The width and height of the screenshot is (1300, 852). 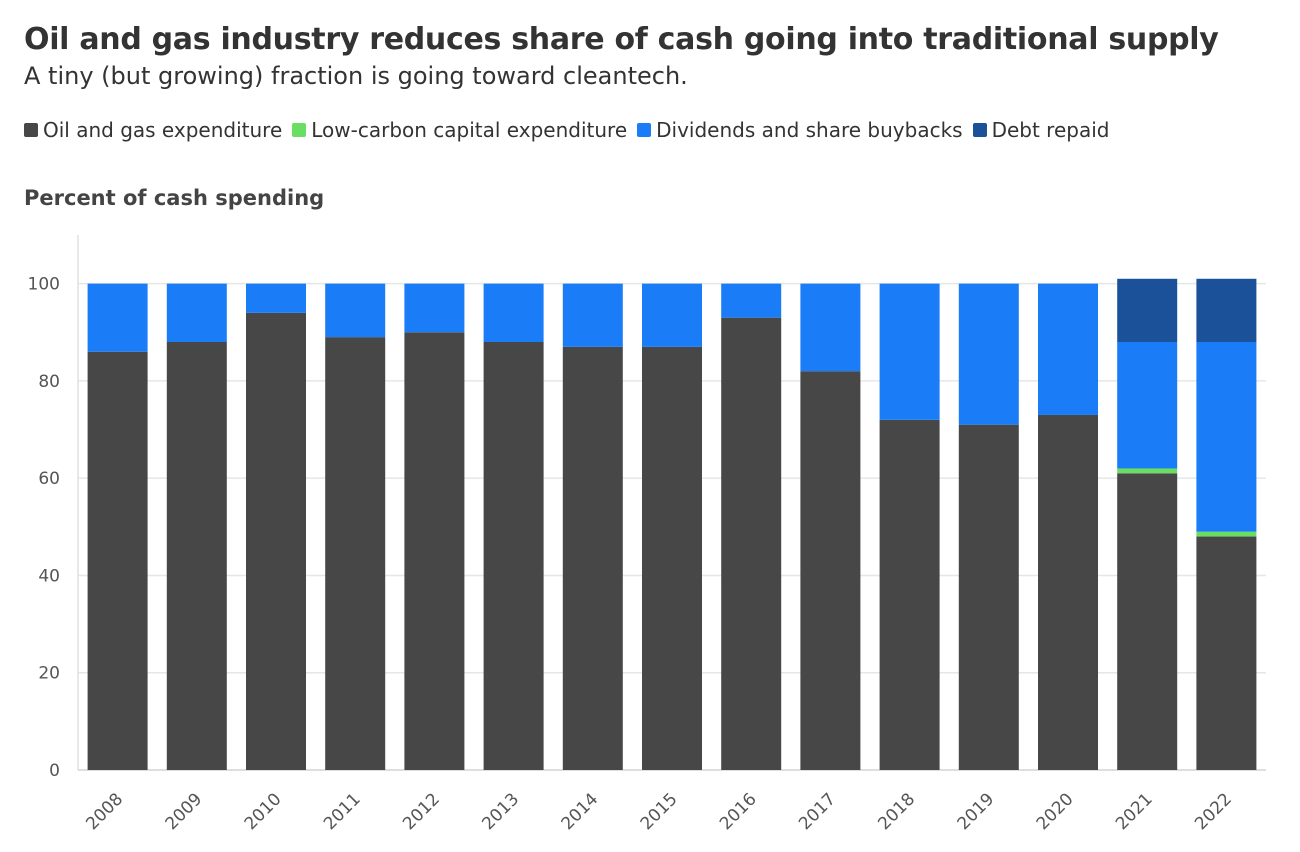 I want to click on x-tick-label: 2022, so click(x=1213, y=811).